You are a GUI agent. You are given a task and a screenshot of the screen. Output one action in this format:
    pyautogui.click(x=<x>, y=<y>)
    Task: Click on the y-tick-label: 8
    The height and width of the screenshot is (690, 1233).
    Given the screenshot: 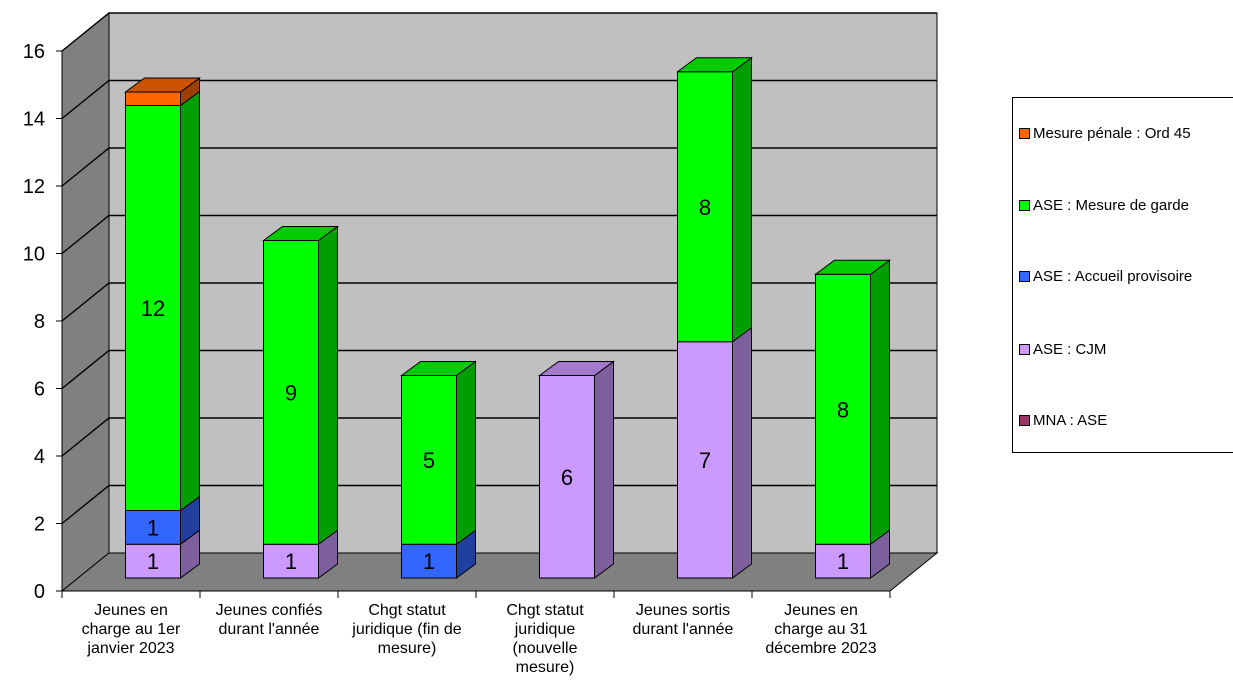 What is the action you would take?
    pyautogui.click(x=39, y=322)
    